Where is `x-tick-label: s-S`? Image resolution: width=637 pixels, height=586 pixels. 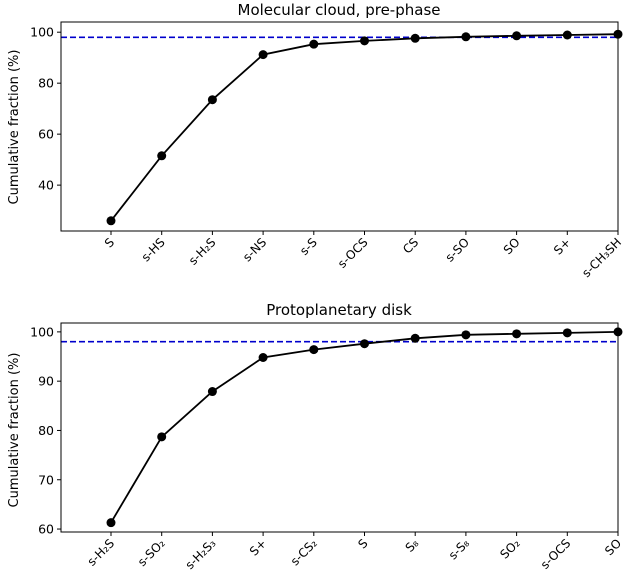
x-tick-label: s-S is located at coordinates (308, 246).